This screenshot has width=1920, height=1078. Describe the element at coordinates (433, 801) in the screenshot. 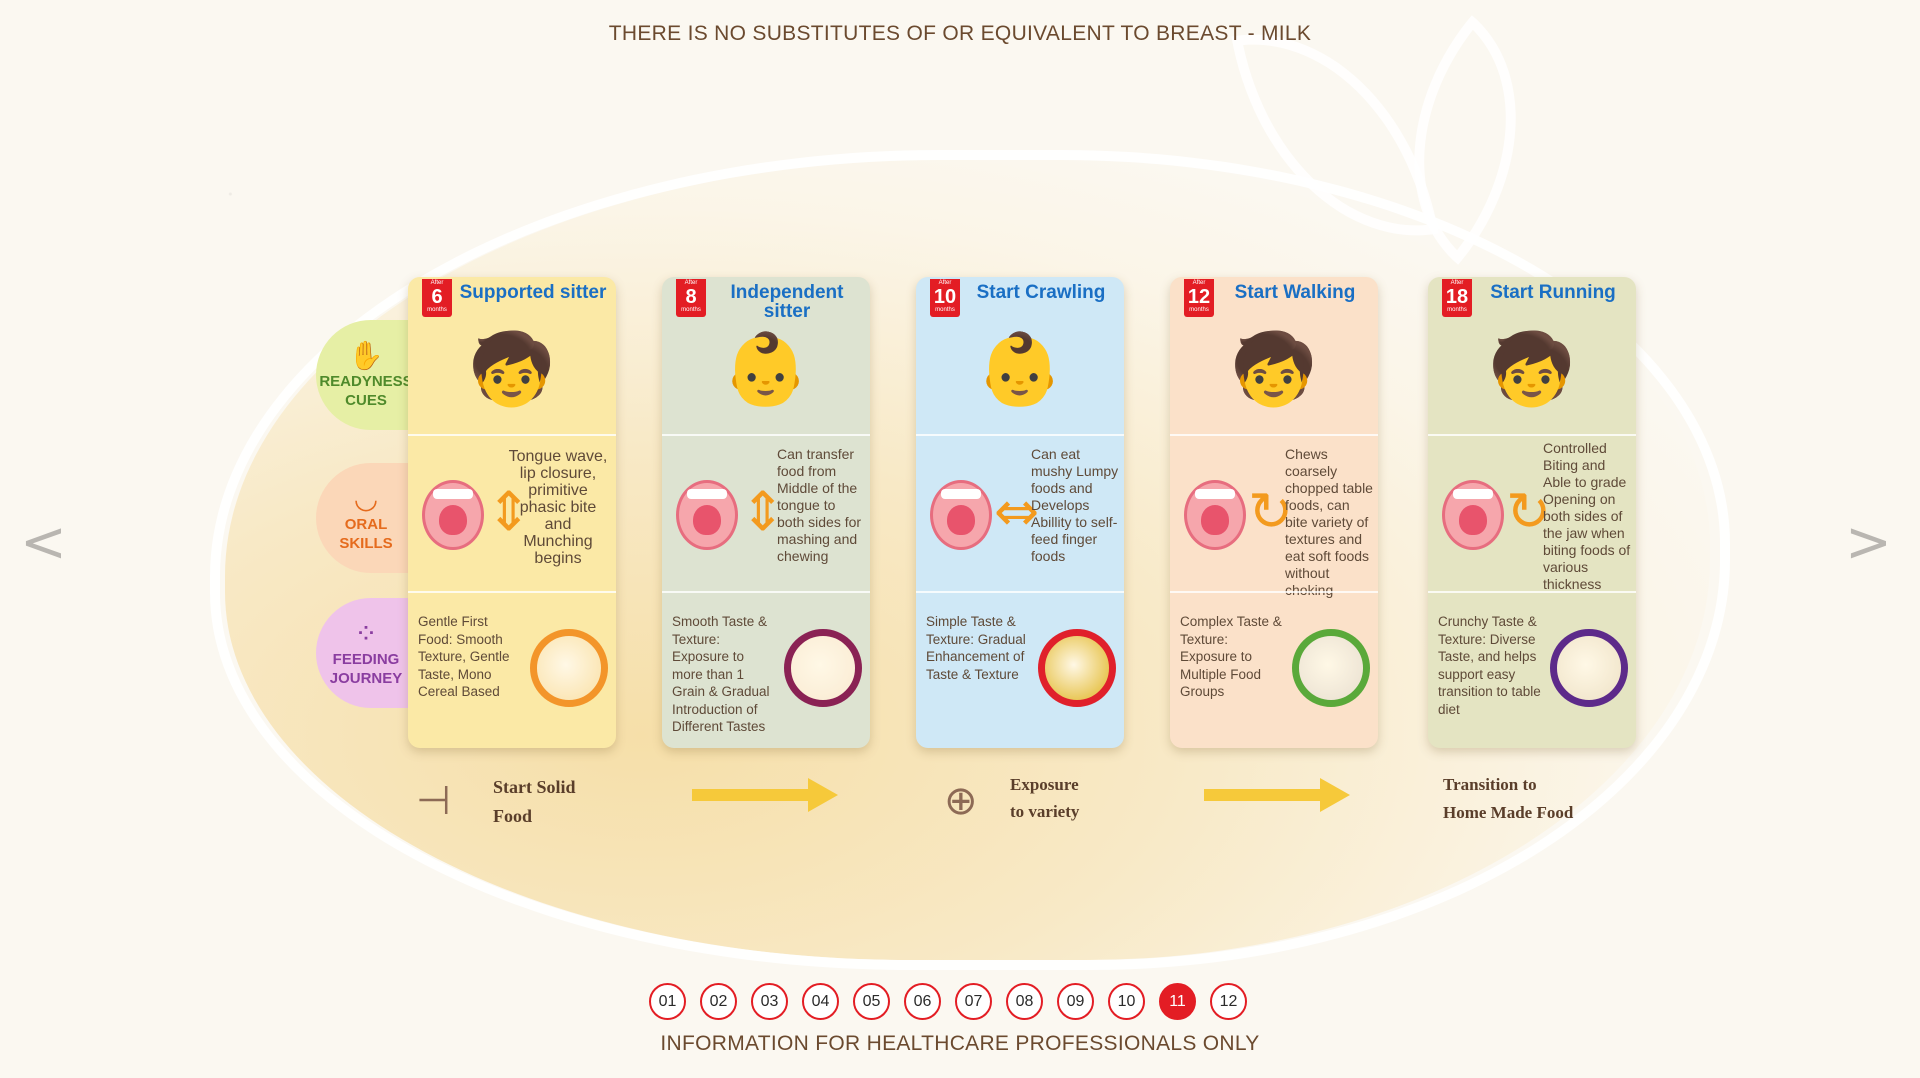

I see `signpost-icon: ⊣` at that location.